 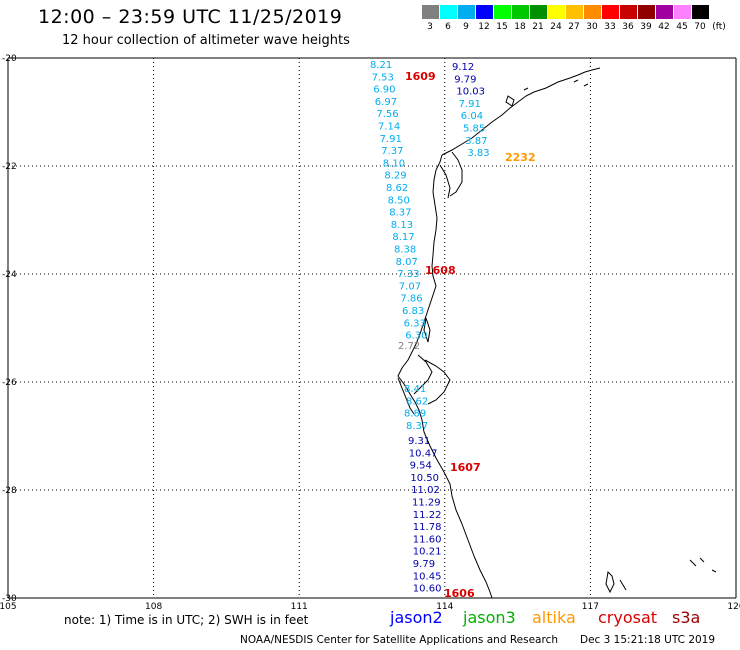 What do you see at coordinates (427, 515) in the screenshot?
I see `wave-height-label: 11.22` at bounding box center [427, 515].